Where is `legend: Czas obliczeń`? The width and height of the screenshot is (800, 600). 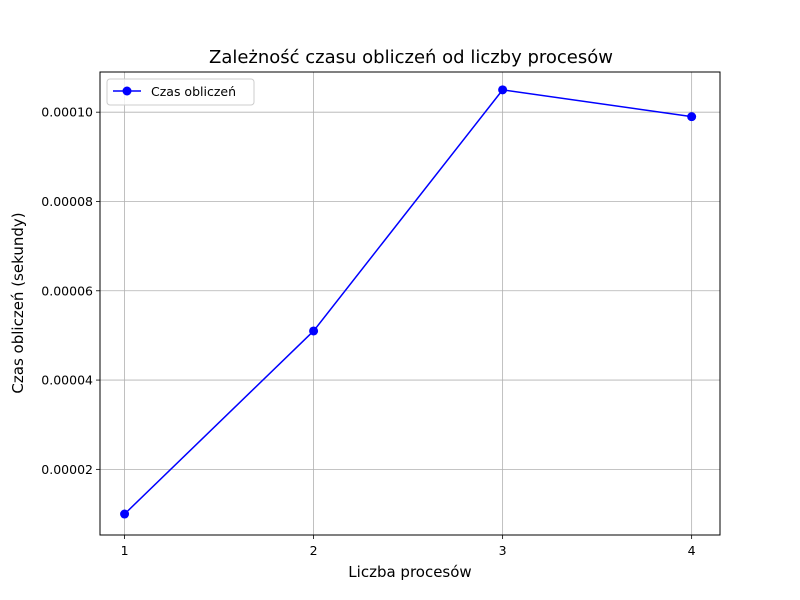 legend: Czas obliczeń is located at coordinates (180, 92).